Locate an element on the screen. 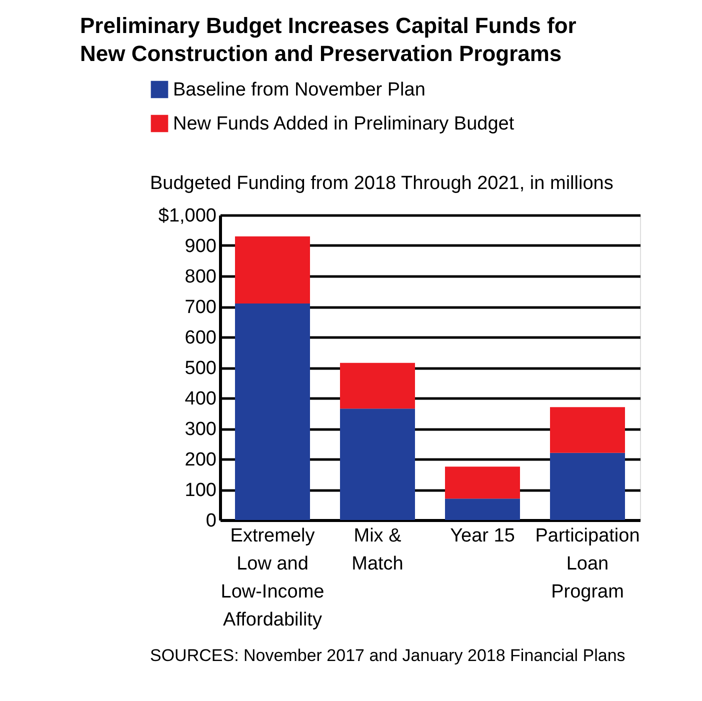  y-tick-label: $1,000 is located at coordinates (187, 216).